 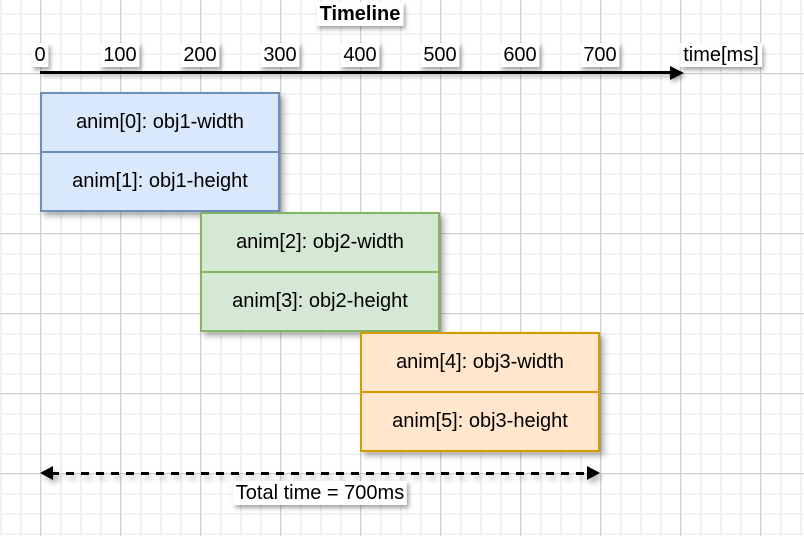 What do you see at coordinates (40, 55) in the screenshot?
I see `axis-tick-label-0: 0` at bounding box center [40, 55].